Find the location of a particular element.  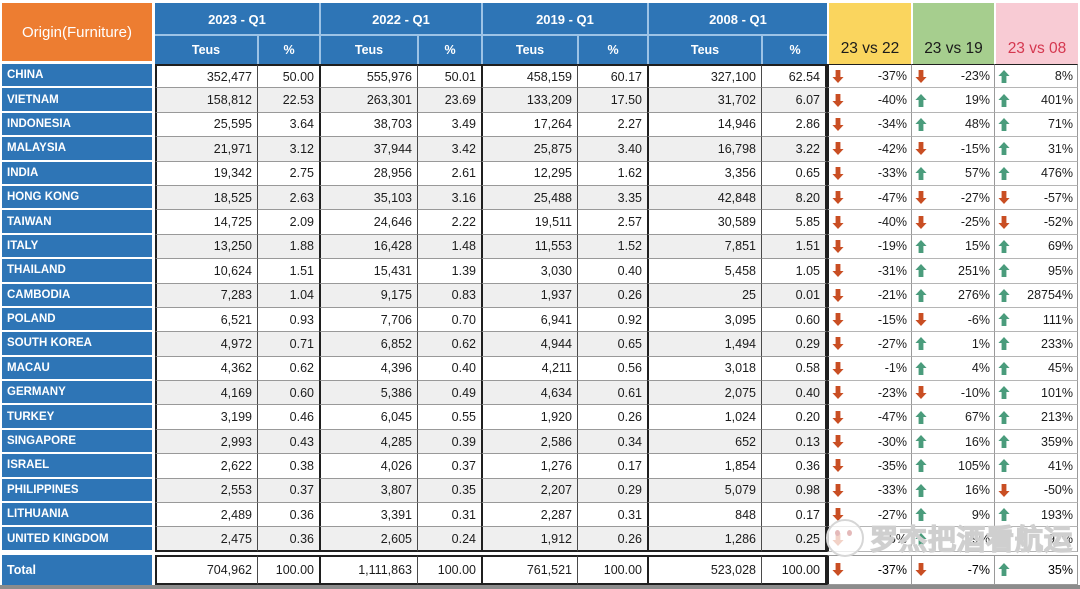

comparison-value: 105% is located at coordinates (974, 465).